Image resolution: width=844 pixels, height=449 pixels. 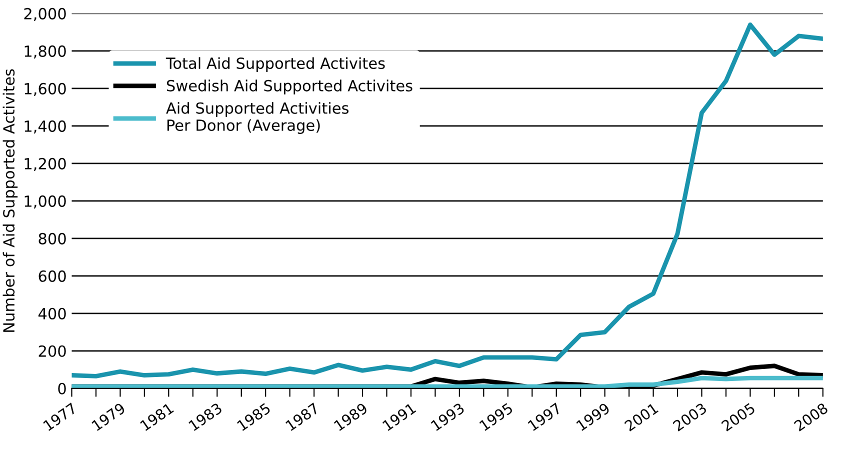 I want to click on y-tick-label: 1,400, so click(x=45, y=127).